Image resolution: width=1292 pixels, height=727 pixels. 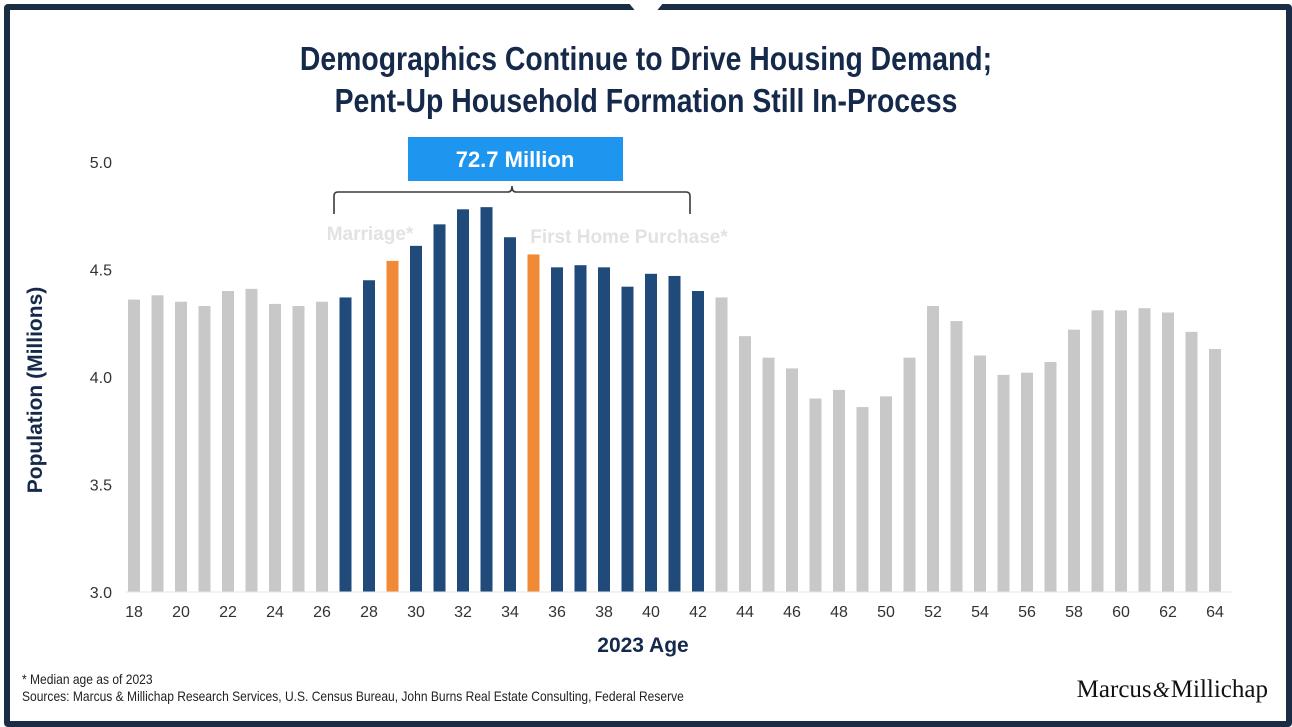 I want to click on marcus-millichap-logo: Marcus&Millichap, so click(x=1172, y=690).